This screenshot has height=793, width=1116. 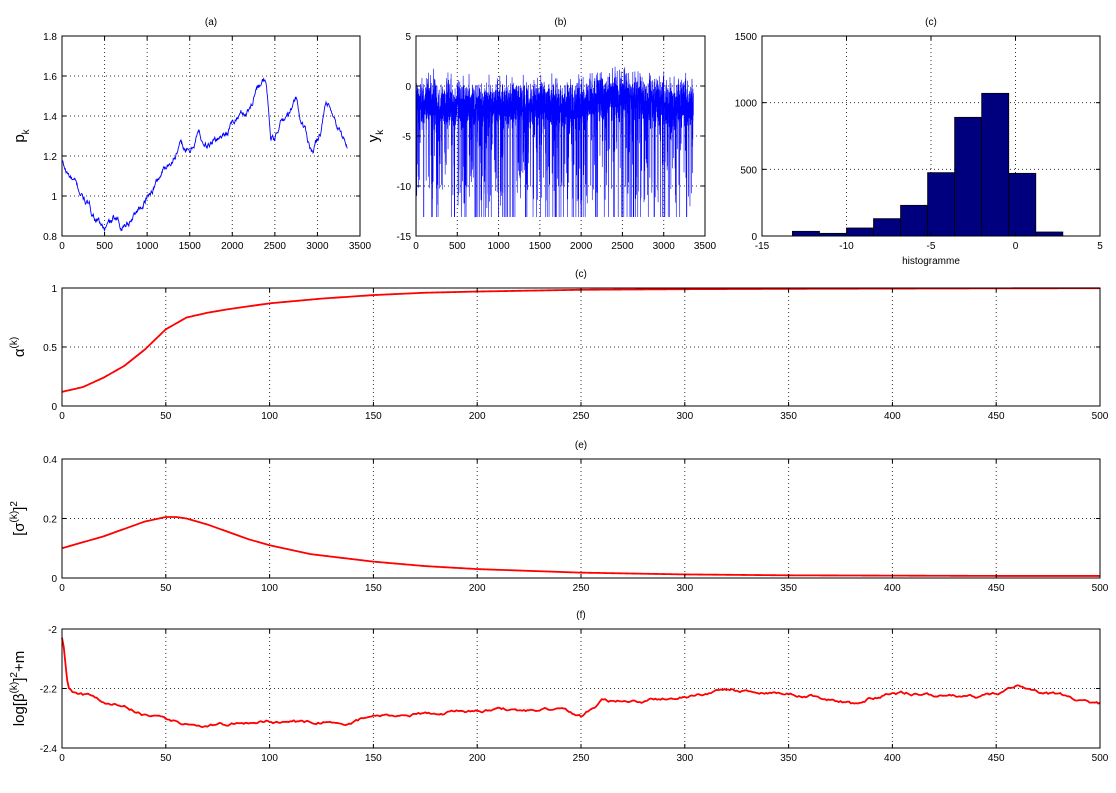 I want to click on chart-title: (a), so click(x=211, y=22).